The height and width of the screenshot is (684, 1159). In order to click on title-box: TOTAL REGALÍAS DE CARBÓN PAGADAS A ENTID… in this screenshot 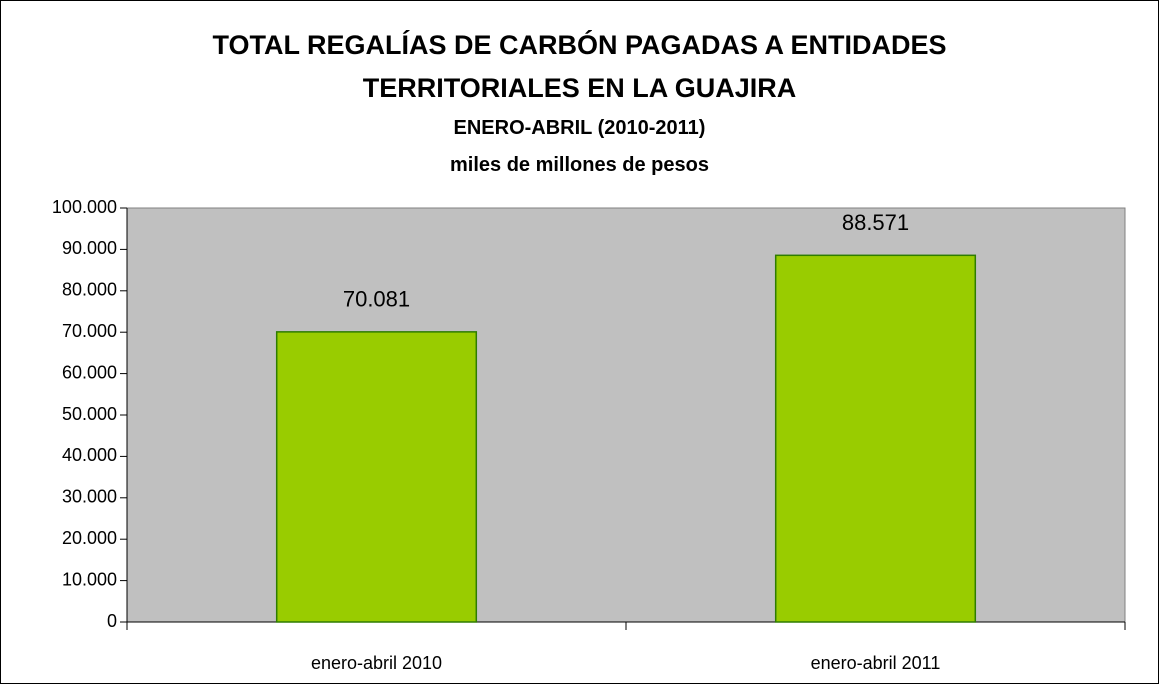, I will do `click(579, 67)`.